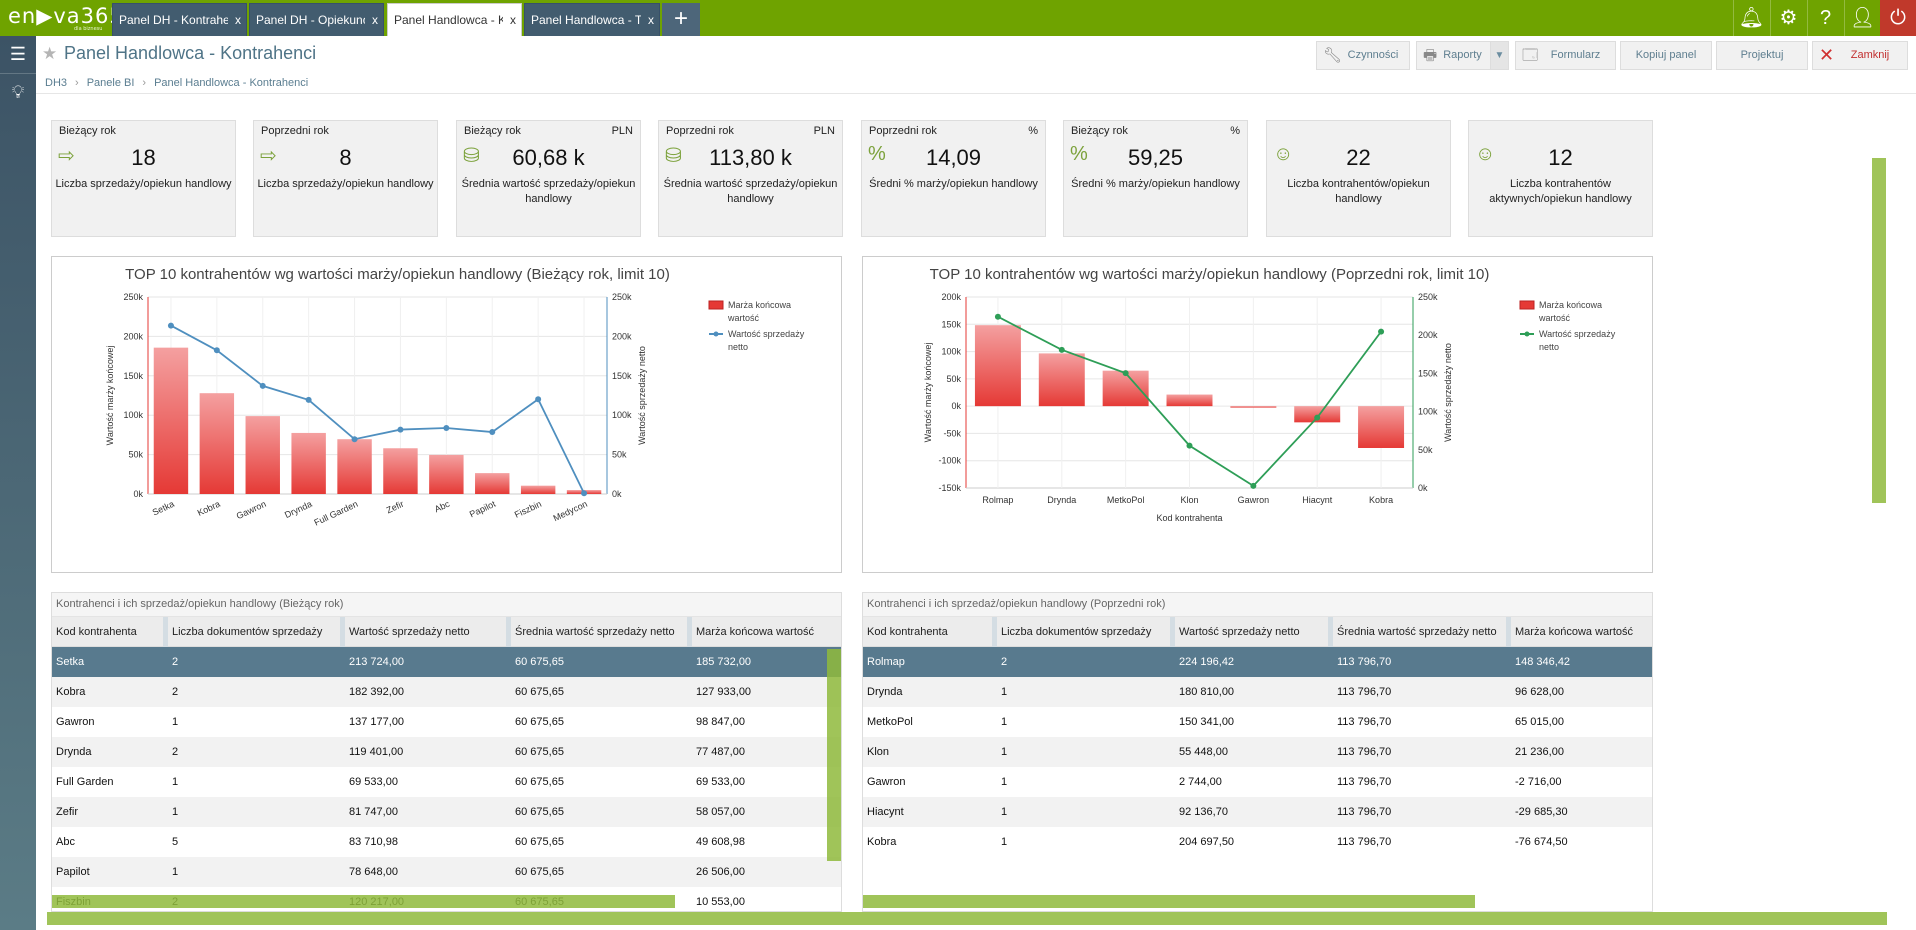 This screenshot has width=1916, height=930. Describe the element at coordinates (298, 509) in the screenshot. I see `x-tick-label: Drynda` at that location.